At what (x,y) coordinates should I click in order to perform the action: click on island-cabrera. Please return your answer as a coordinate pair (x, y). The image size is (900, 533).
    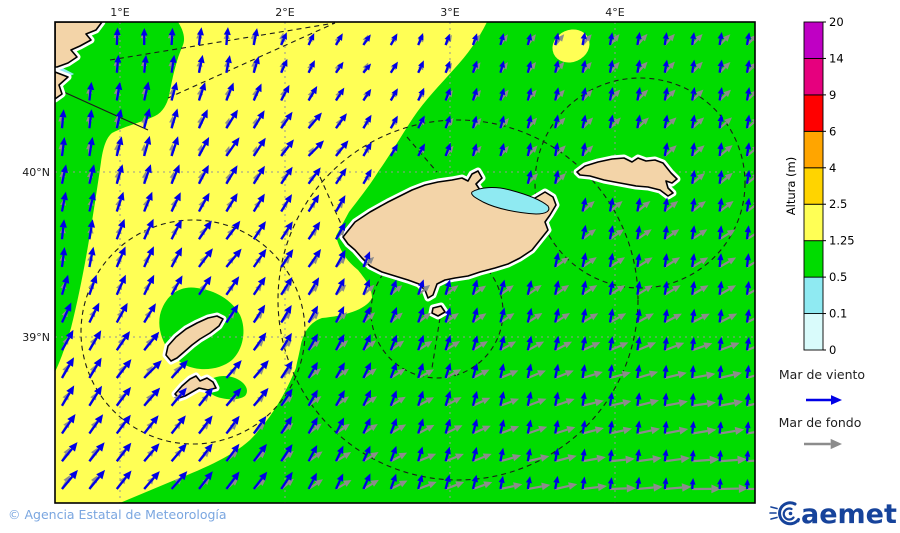
    Looking at the image, I should click on (438, 311).